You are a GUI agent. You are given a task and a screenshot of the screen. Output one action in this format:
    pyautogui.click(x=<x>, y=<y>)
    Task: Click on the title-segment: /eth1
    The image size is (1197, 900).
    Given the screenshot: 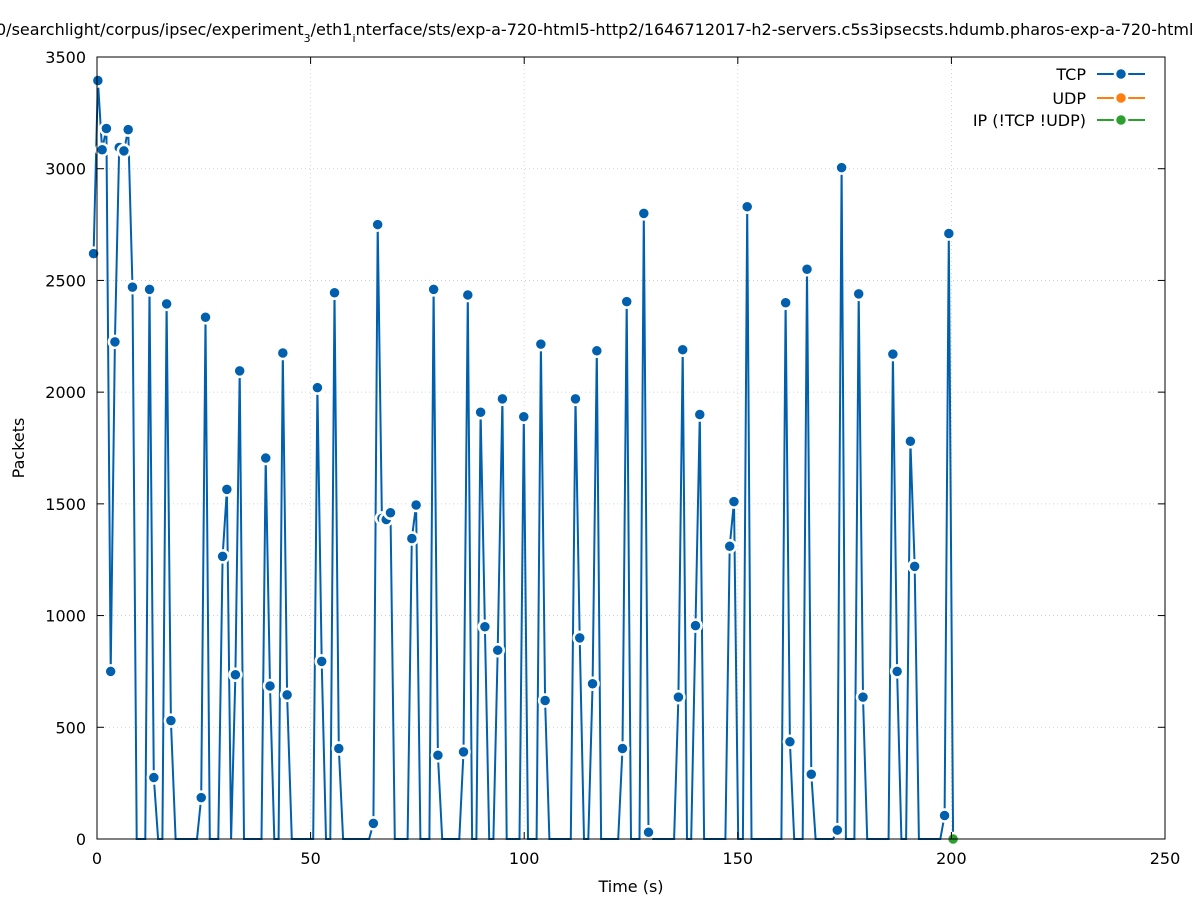 What is the action you would take?
    pyautogui.click(x=332, y=29)
    